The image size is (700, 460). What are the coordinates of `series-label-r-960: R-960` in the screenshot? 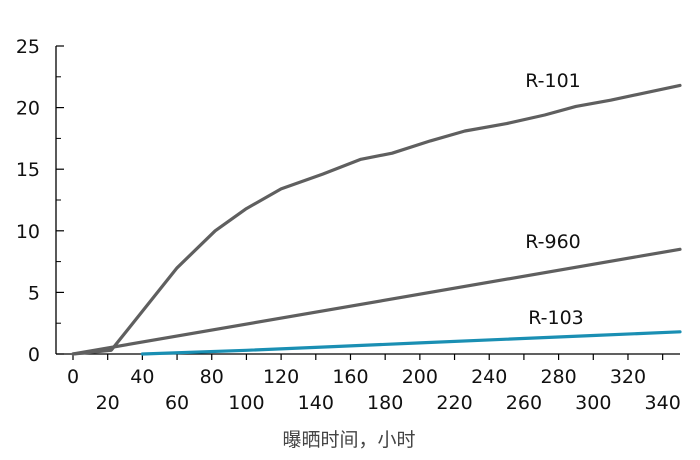 It's located at (553, 242).